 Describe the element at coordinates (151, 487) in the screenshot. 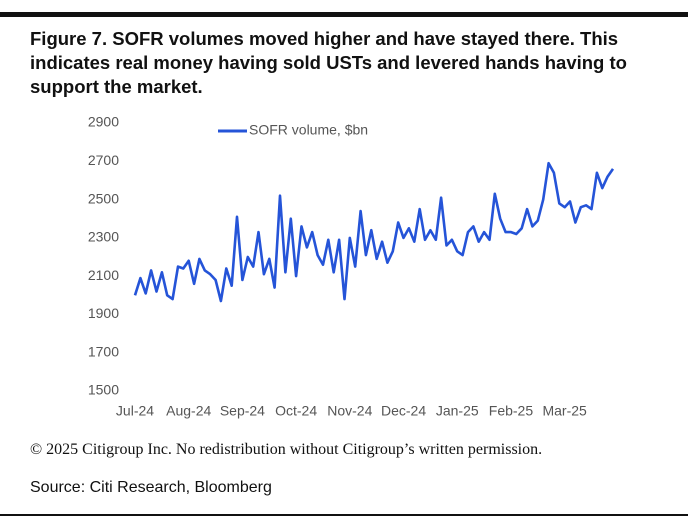

I see `source: Source: Citi Research, Bloomberg` at that location.